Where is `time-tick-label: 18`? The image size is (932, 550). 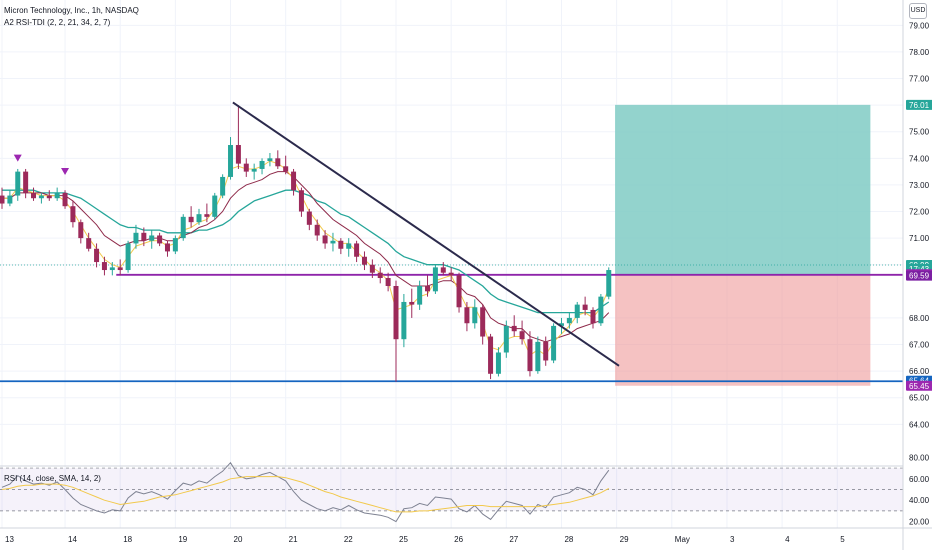
time-tick-label: 18 is located at coordinates (127, 539).